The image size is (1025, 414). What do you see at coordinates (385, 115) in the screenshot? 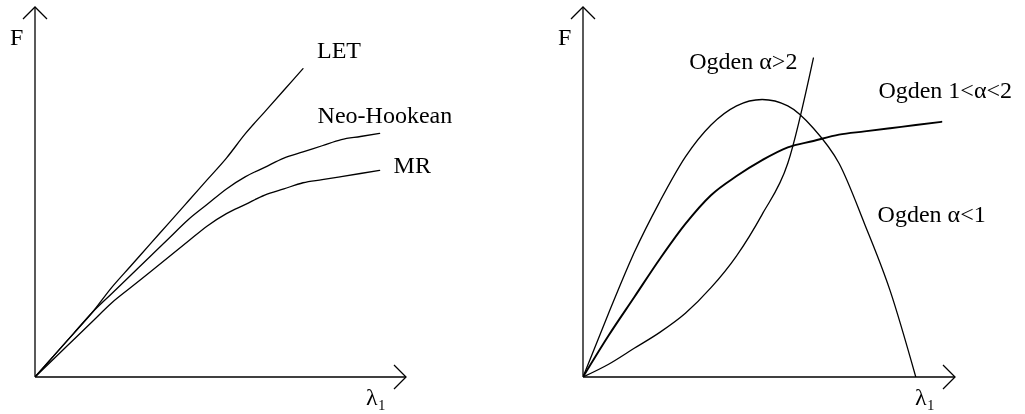
I see `series-label: Neo-Hookean` at bounding box center [385, 115].